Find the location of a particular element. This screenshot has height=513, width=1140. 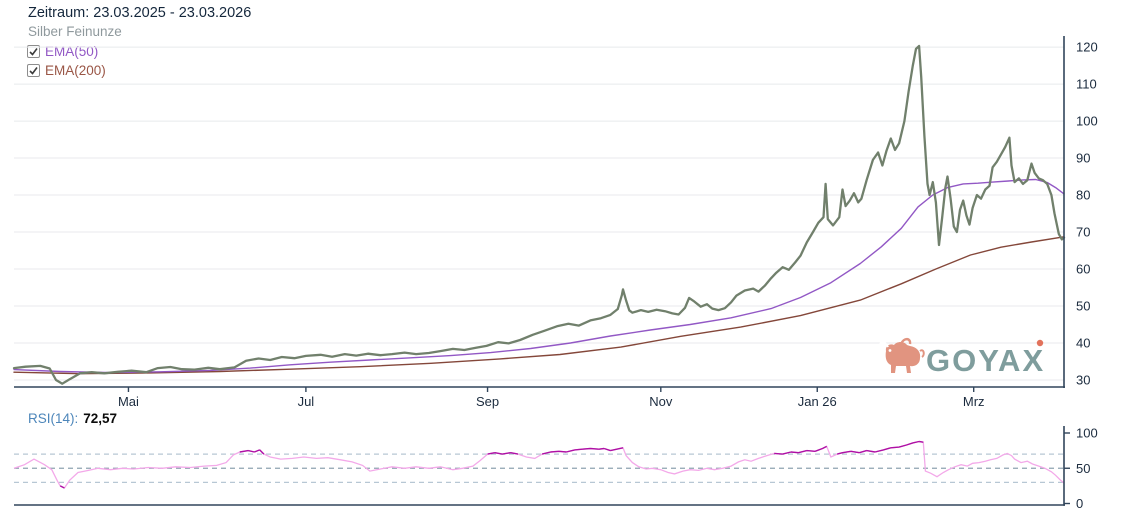

y-tick-label: 40 is located at coordinates (1083, 342).